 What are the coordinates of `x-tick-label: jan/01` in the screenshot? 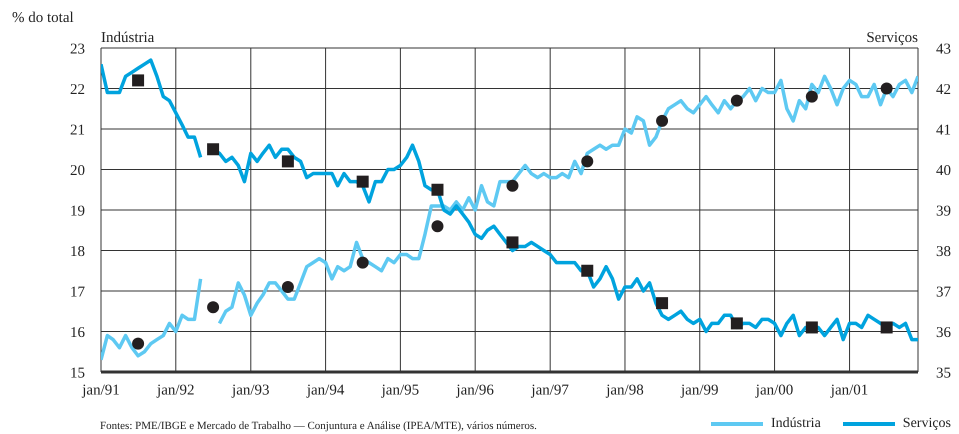 It's located at (849, 390).